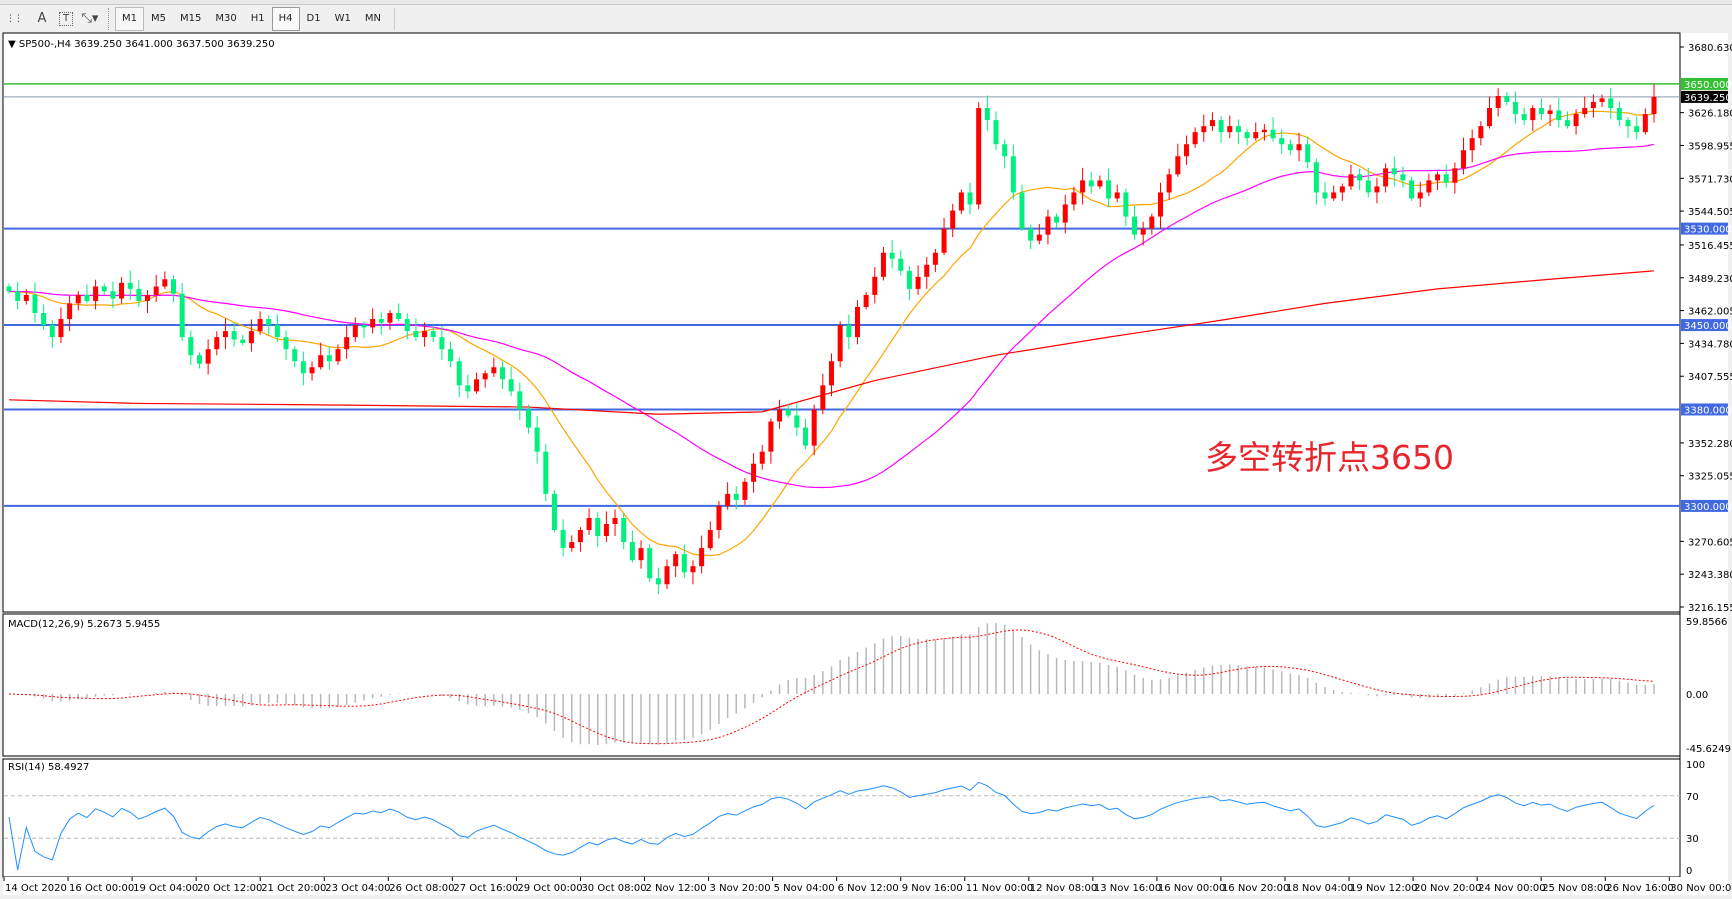  What do you see at coordinates (676, 888) in the screenshot?
I see `x-tick-label: 2 Nov 12:00` at bounding box center [676, 888].